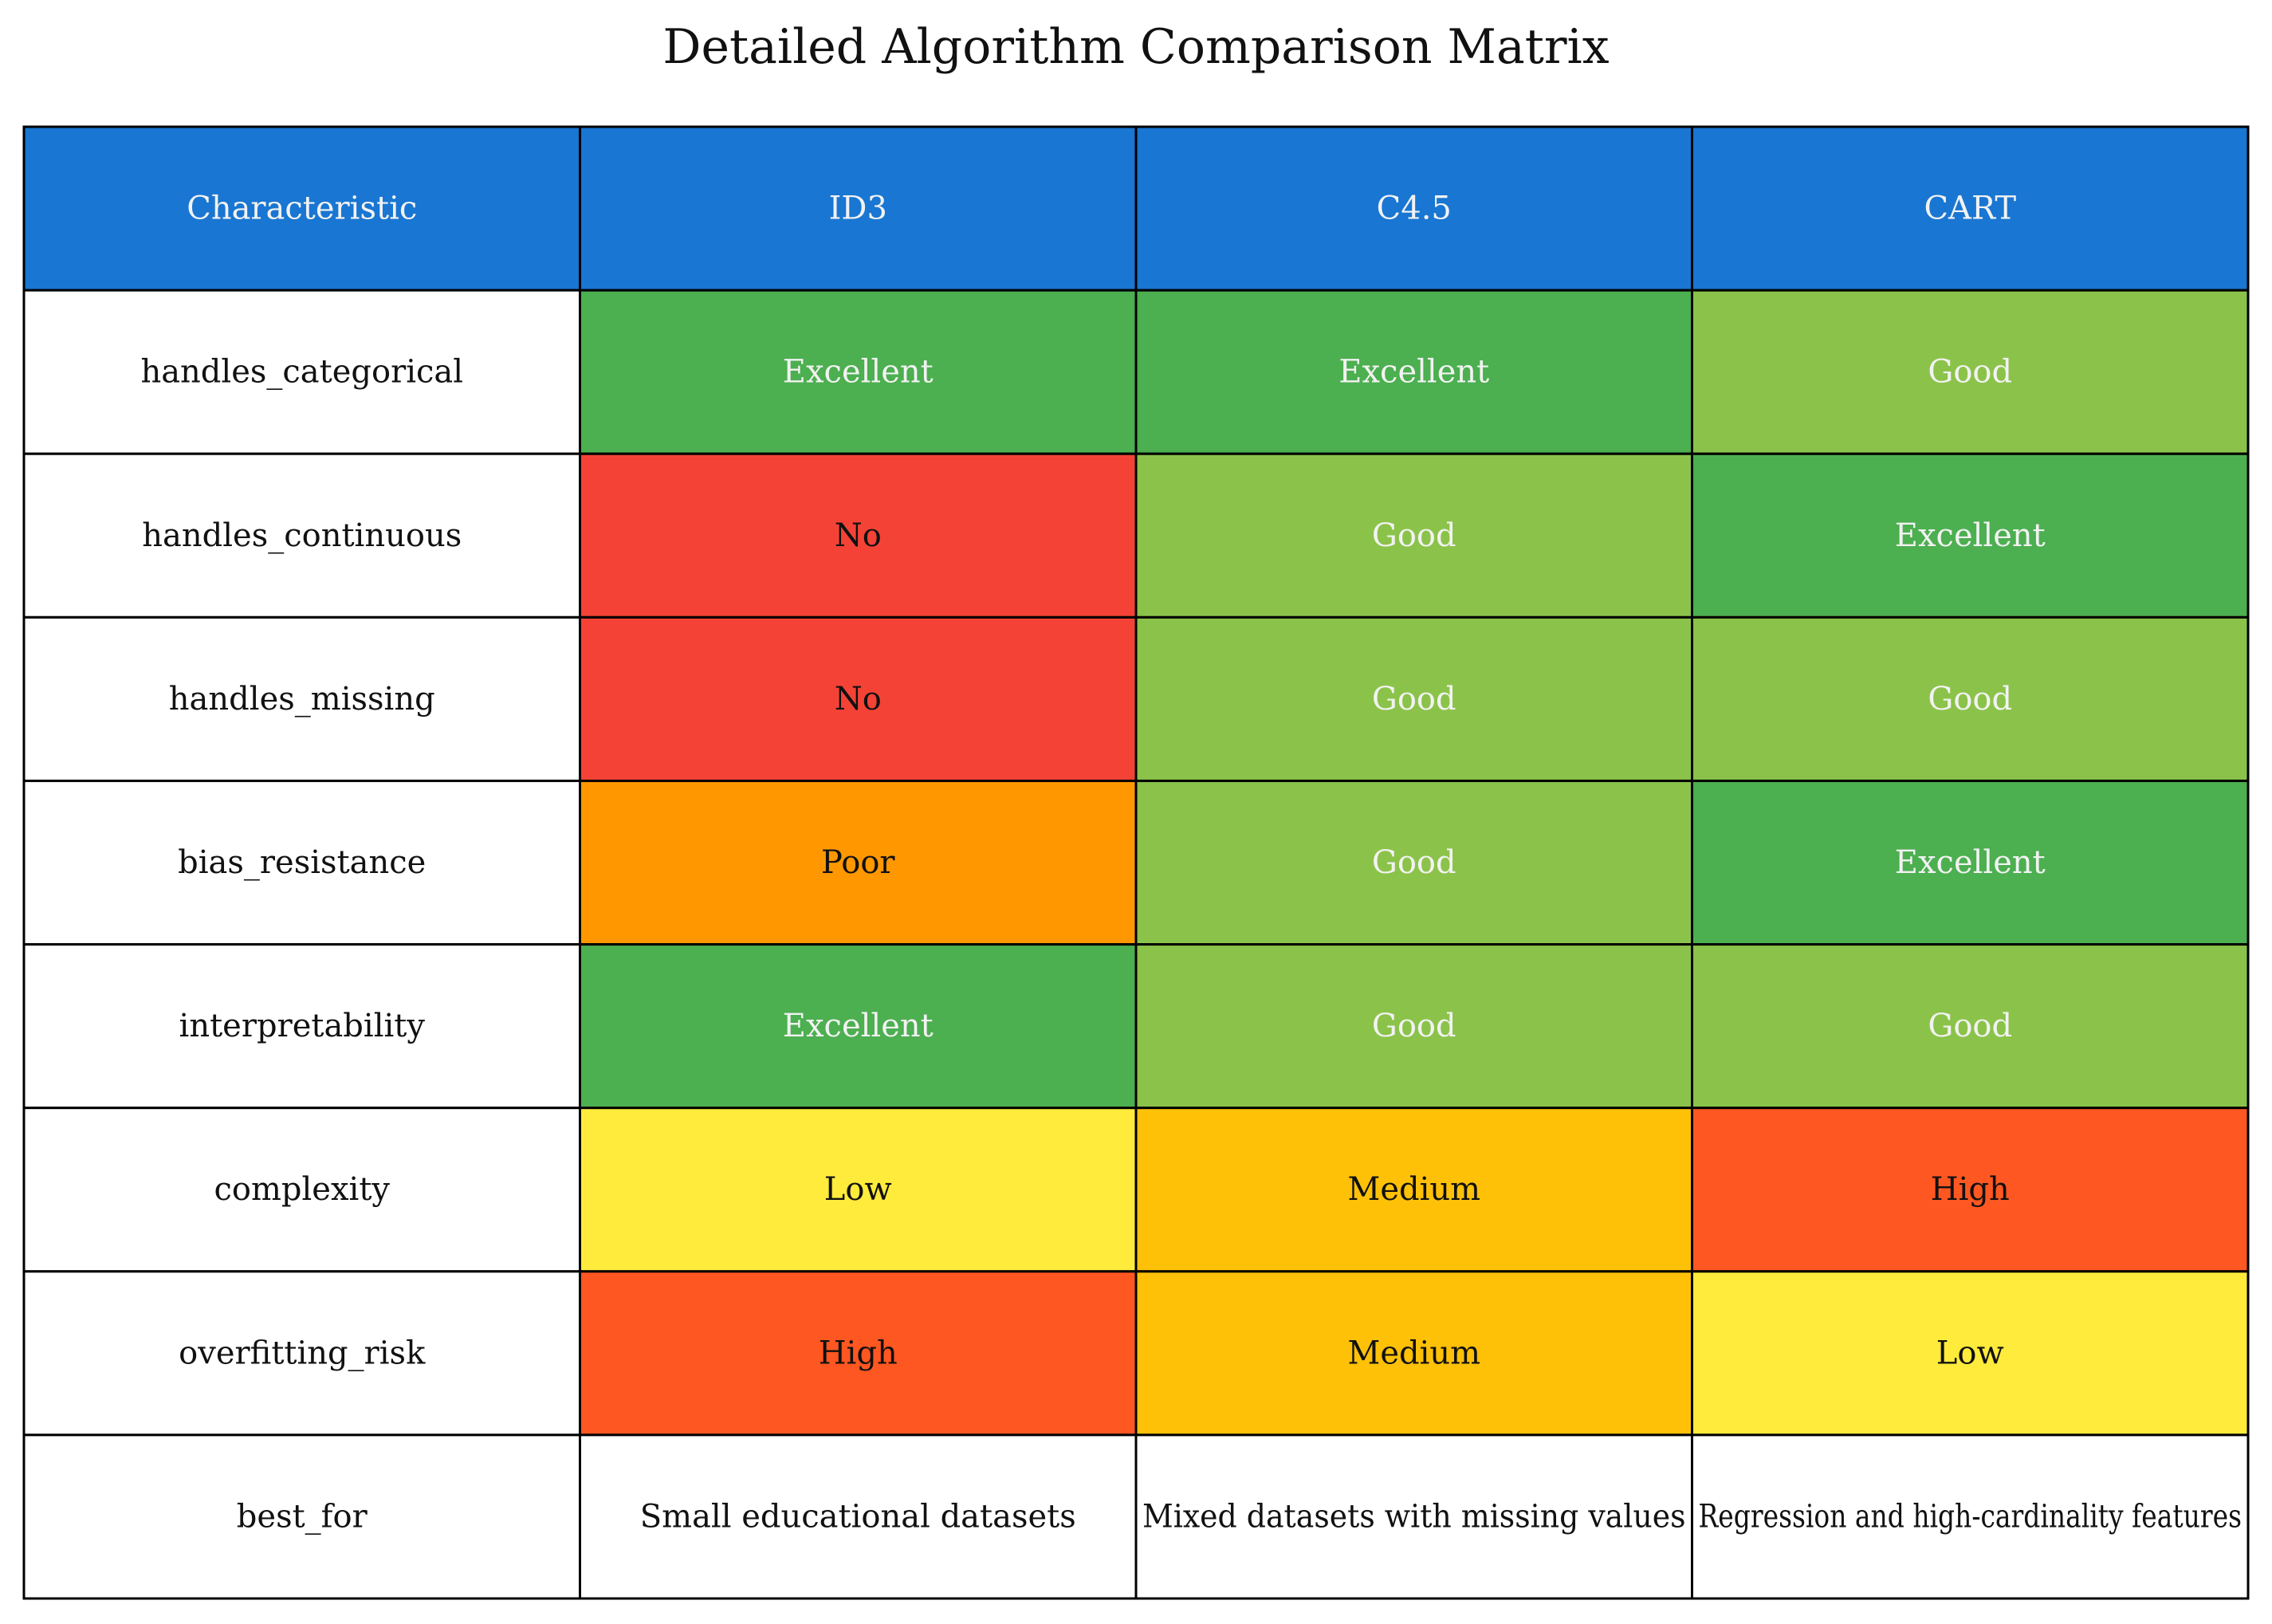 Image resolution: width=2272 pixels, height=1624 pixels. I want to click on header-cell-characteristic: Characteristic, so click(301, 209).